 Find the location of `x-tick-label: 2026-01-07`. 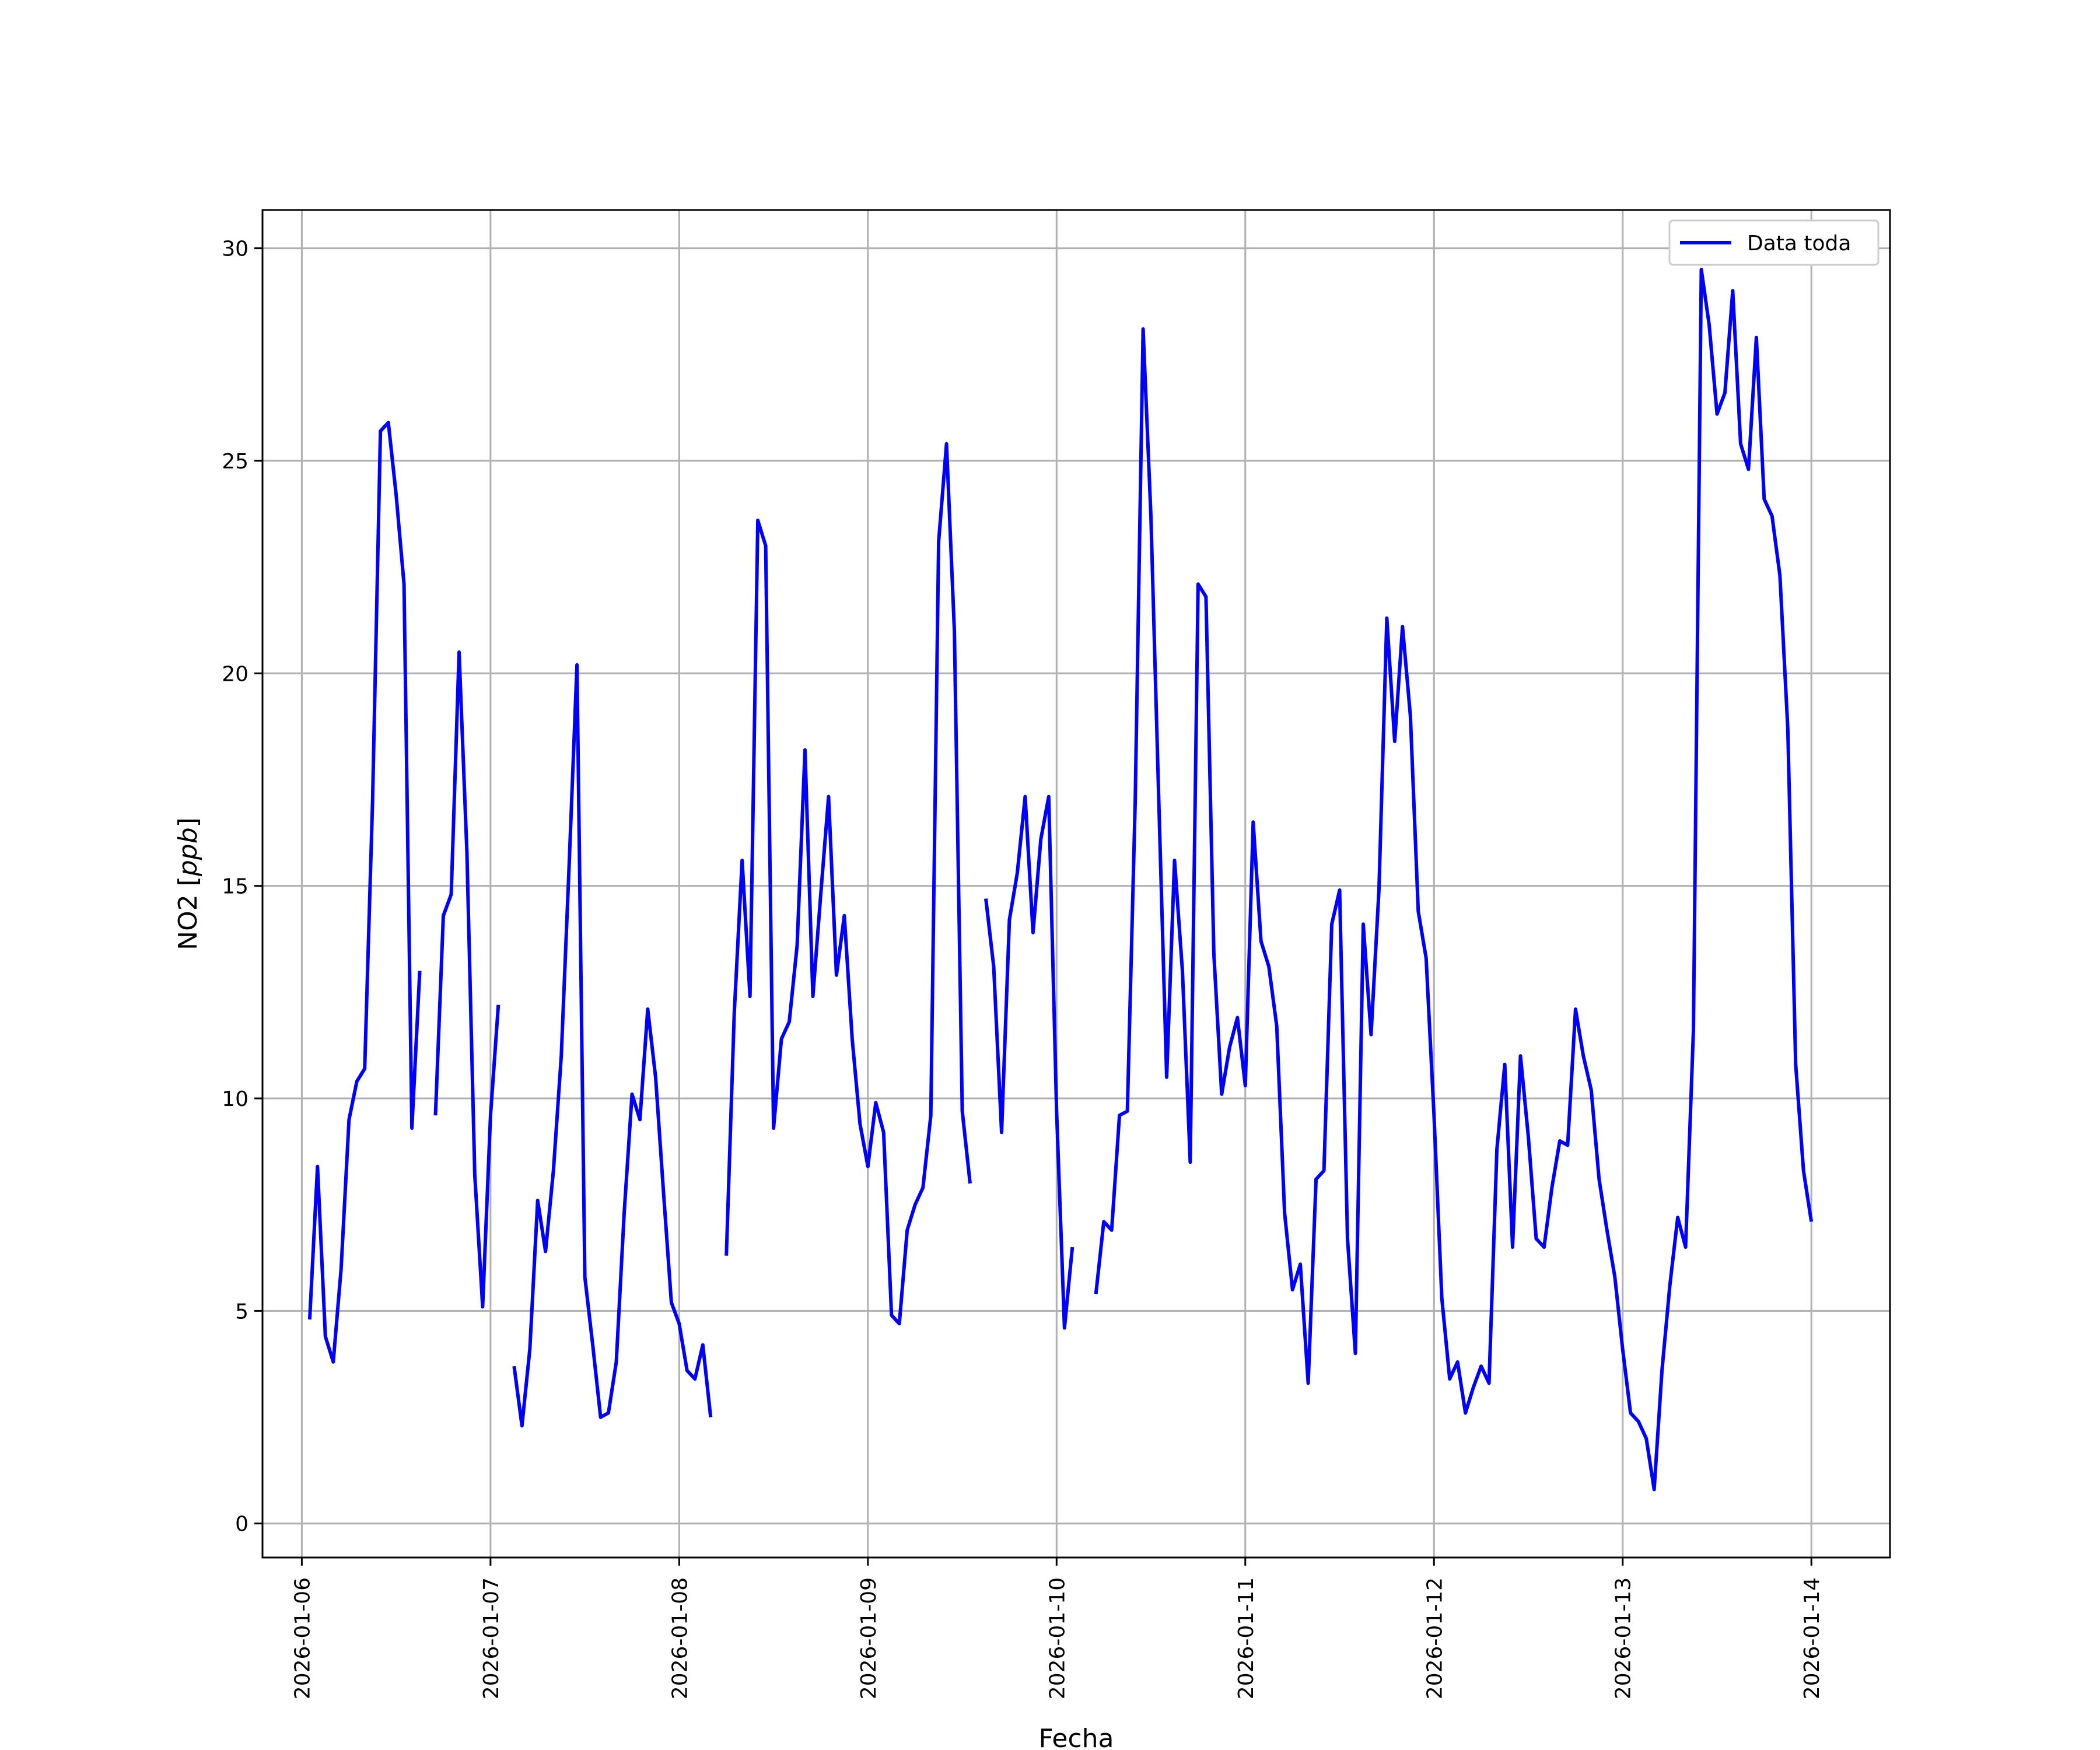

x-tick-label: 2026-01-07 is located at coordinates (491, 1638).